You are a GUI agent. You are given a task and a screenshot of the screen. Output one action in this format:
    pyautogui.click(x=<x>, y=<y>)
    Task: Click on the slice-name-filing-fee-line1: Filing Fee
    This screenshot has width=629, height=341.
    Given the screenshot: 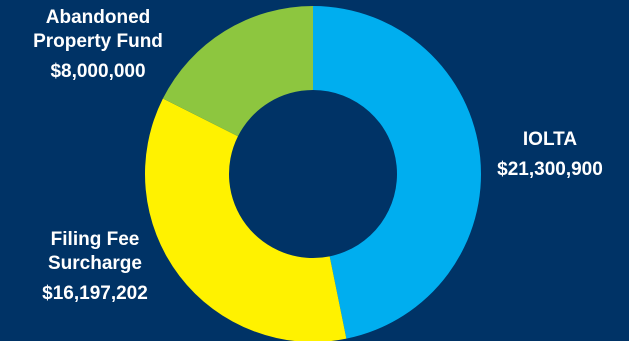 What is the action you would take?
    pyautogui.click(x=95, y=239)
    